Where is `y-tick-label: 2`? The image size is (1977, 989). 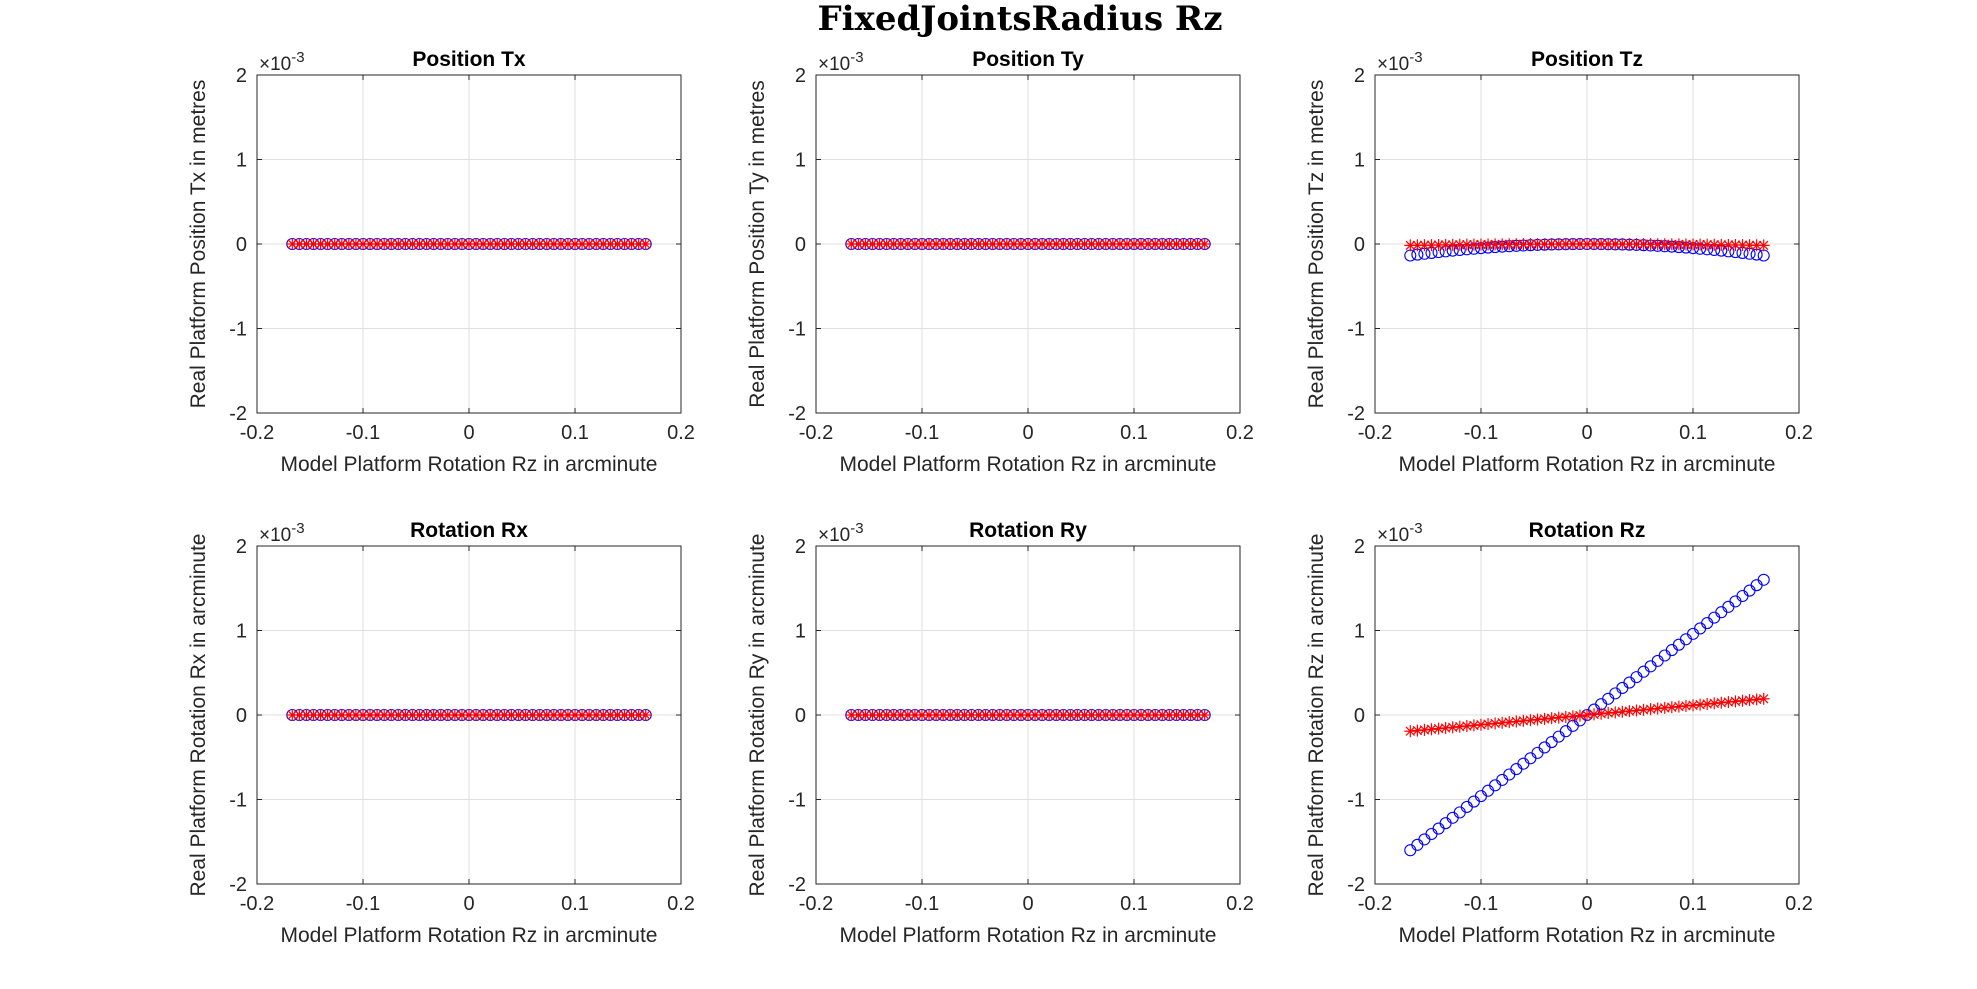
y-tick-label: 2 is located at coordinates (241, 76).